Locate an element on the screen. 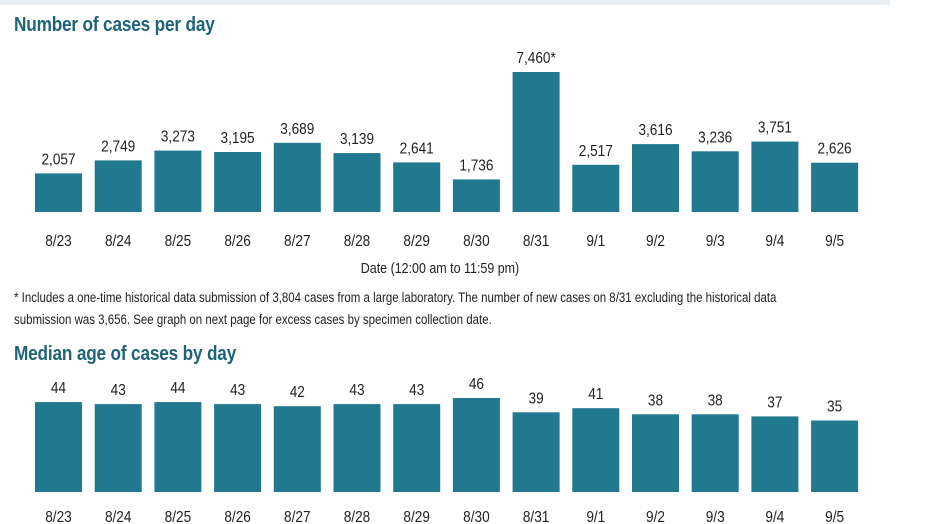 Image resolution: width=932 pixels, height=524 pixels. cases-value-label-9-3: 3,236 is located at coordinates (715, 138).